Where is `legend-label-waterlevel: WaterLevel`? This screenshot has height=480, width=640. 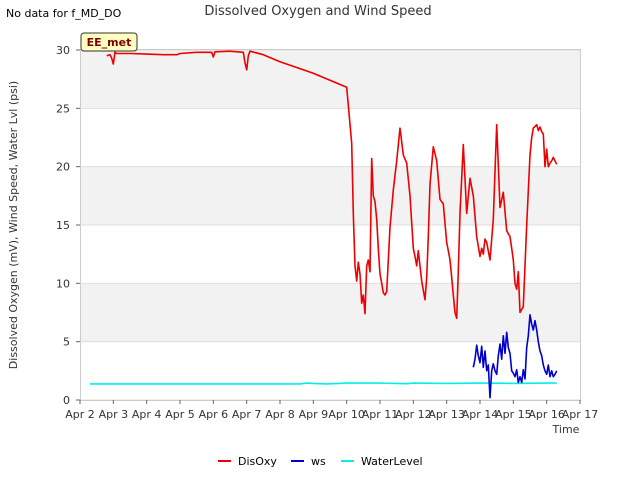 legend-label-waterlevel: WaterLevel is located at coordinates (392, 461).